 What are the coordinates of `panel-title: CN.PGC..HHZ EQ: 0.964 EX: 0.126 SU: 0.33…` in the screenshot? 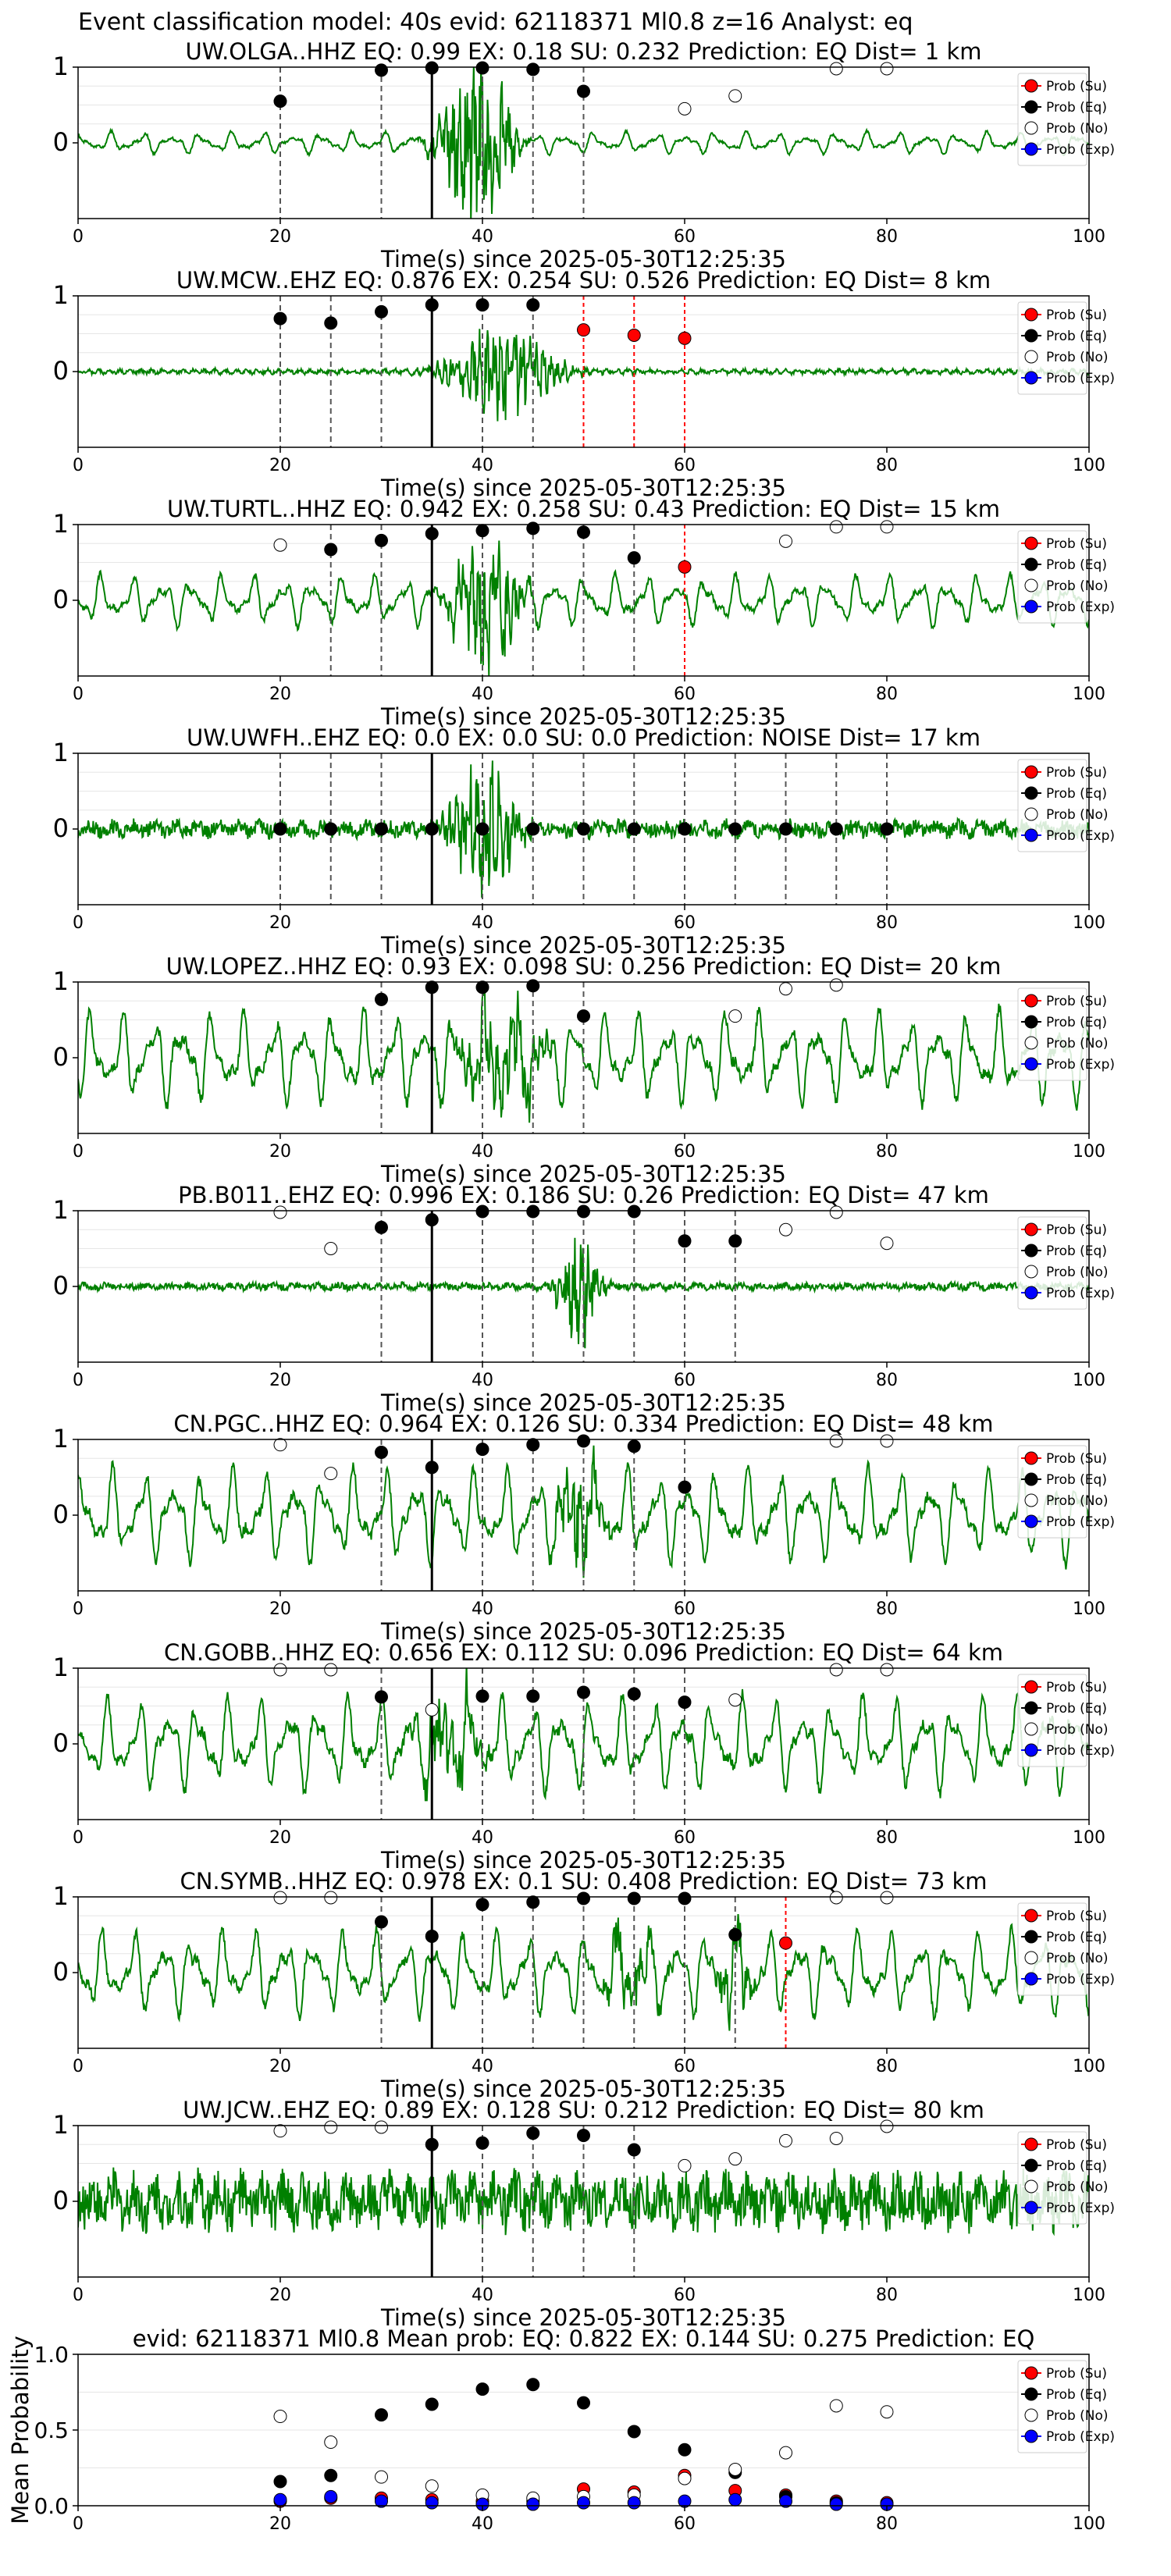 It's located at (583, 1424).